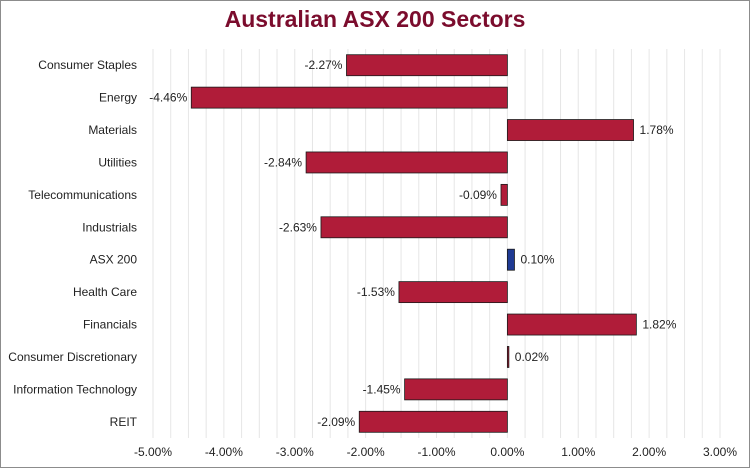  Describe the element at coordinates (336, 422) in the screenshot. I see `value-label: -2.09%` at that location.